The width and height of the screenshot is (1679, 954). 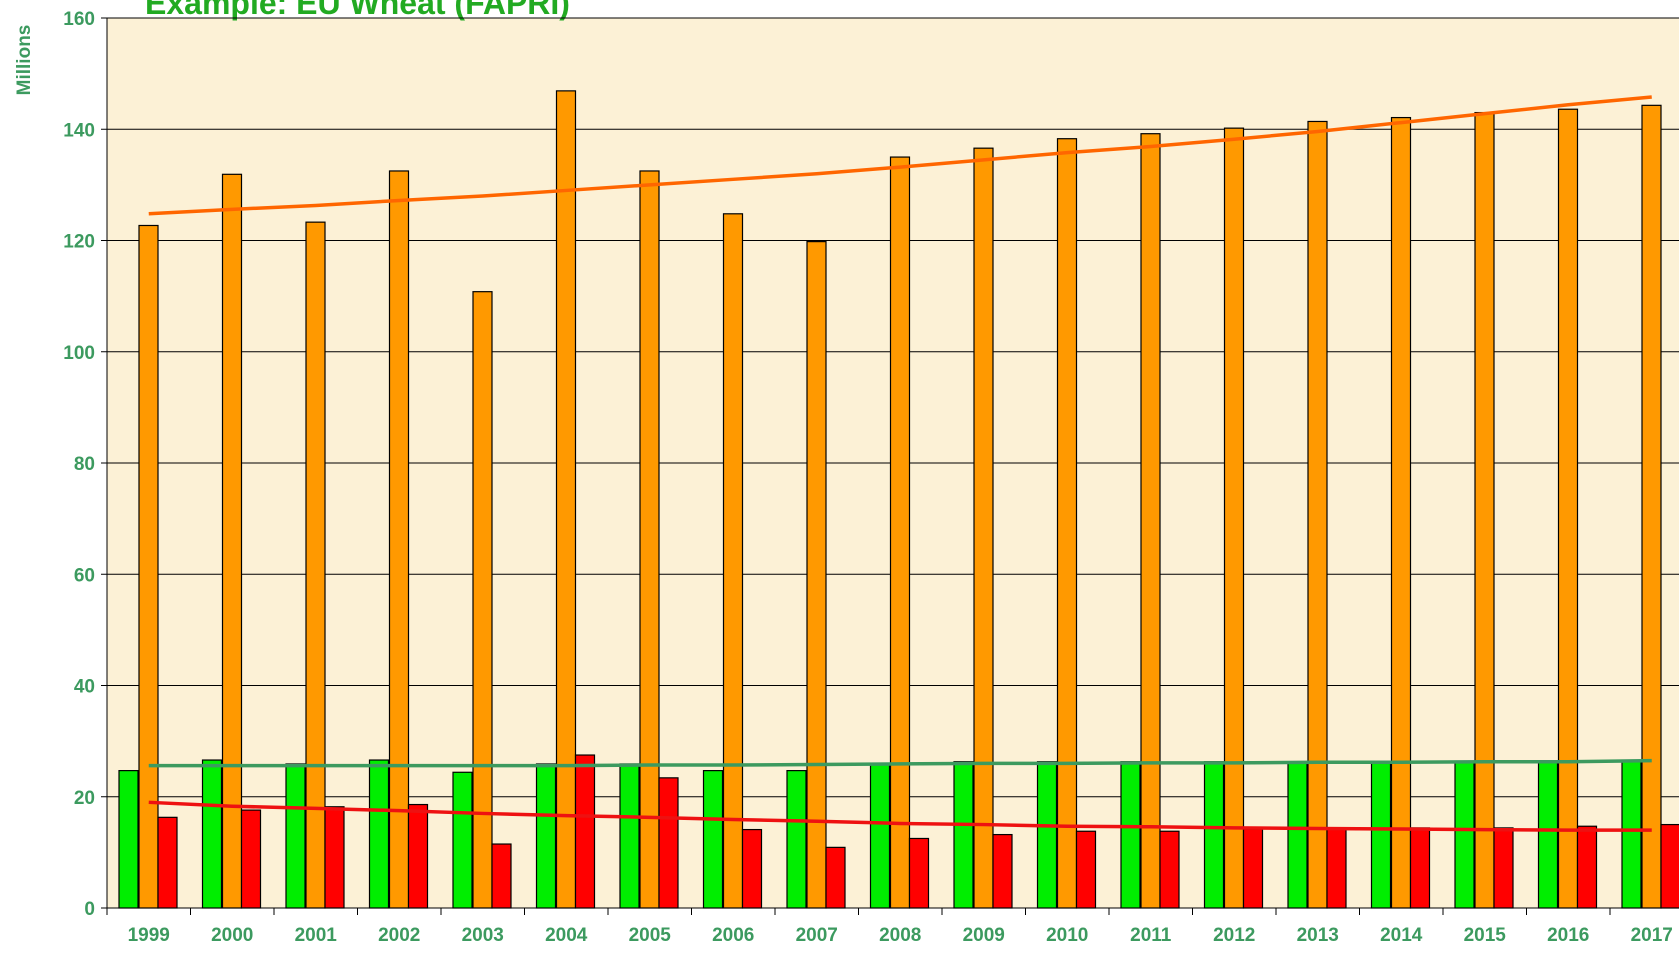 What do you see at coordinates (79, 242) in the screenshot?
I see `y-tick-label: 120` at bounding box center [79, 242].